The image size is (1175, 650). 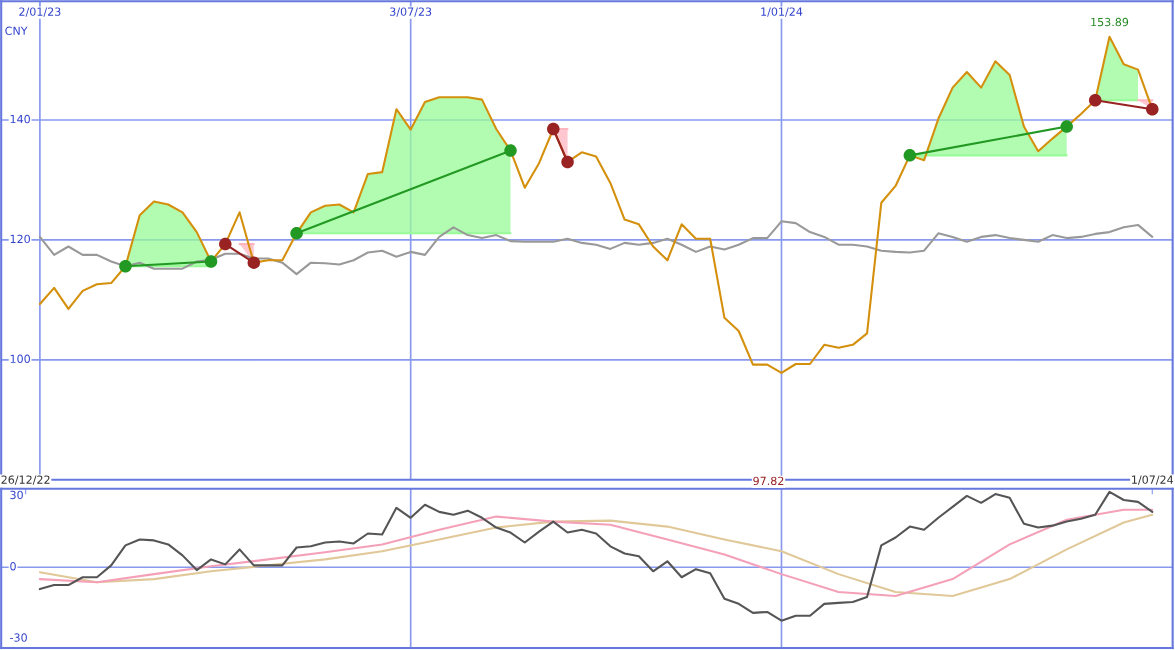 What do you see at coordinates (20, 119) in the screenshot?
I see `y-tick-label: 140` at bounding box center [20, 119].